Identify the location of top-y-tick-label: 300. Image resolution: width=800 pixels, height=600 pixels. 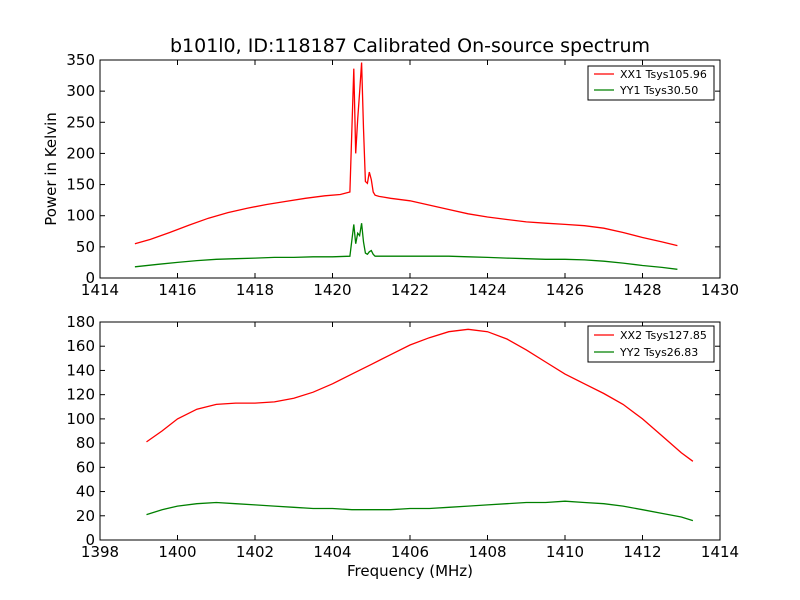
(80, 91).